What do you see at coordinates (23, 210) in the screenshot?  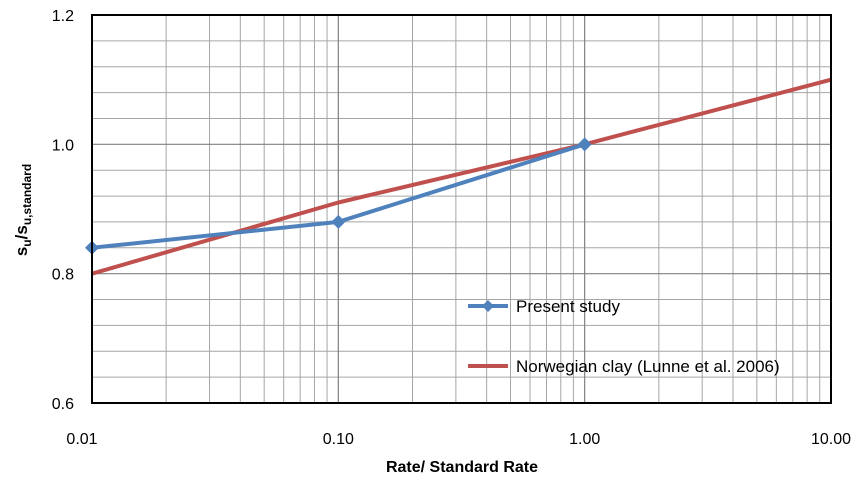 I see `y-axis-title: su/su,standard` at bounding box center [23, 210].